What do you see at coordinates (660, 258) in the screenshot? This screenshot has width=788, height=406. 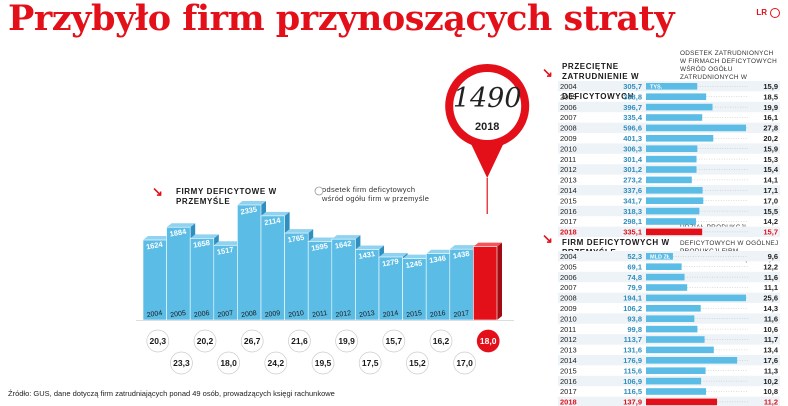 I see `table2-unit: MLD ZŁ` at bounding box center [660, 258].